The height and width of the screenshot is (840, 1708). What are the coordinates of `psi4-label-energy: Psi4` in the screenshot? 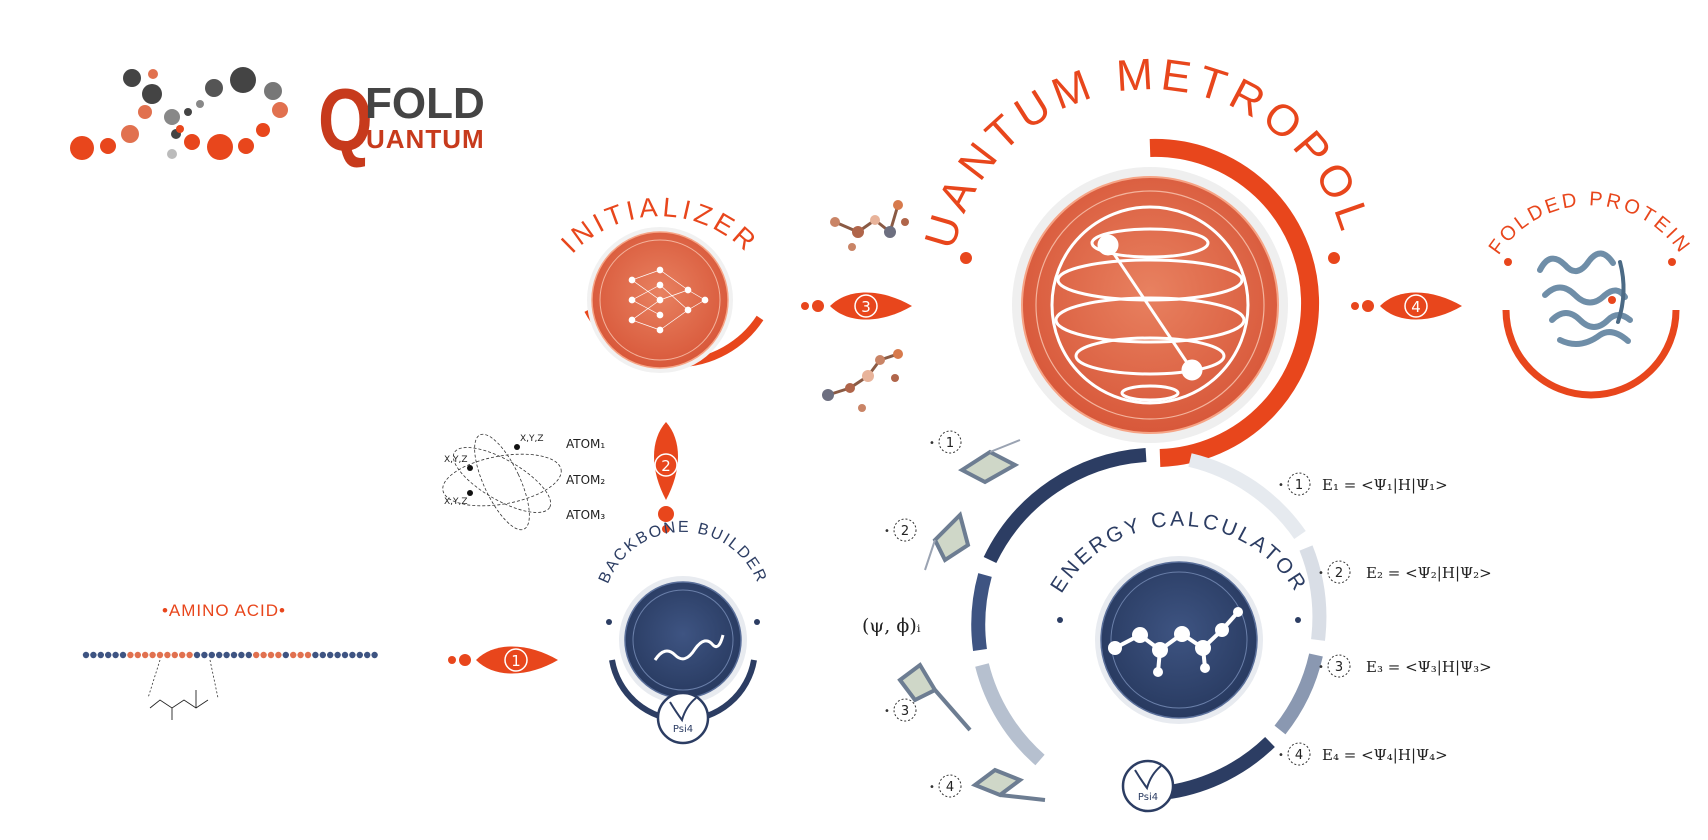 It's located at (1148, 797).